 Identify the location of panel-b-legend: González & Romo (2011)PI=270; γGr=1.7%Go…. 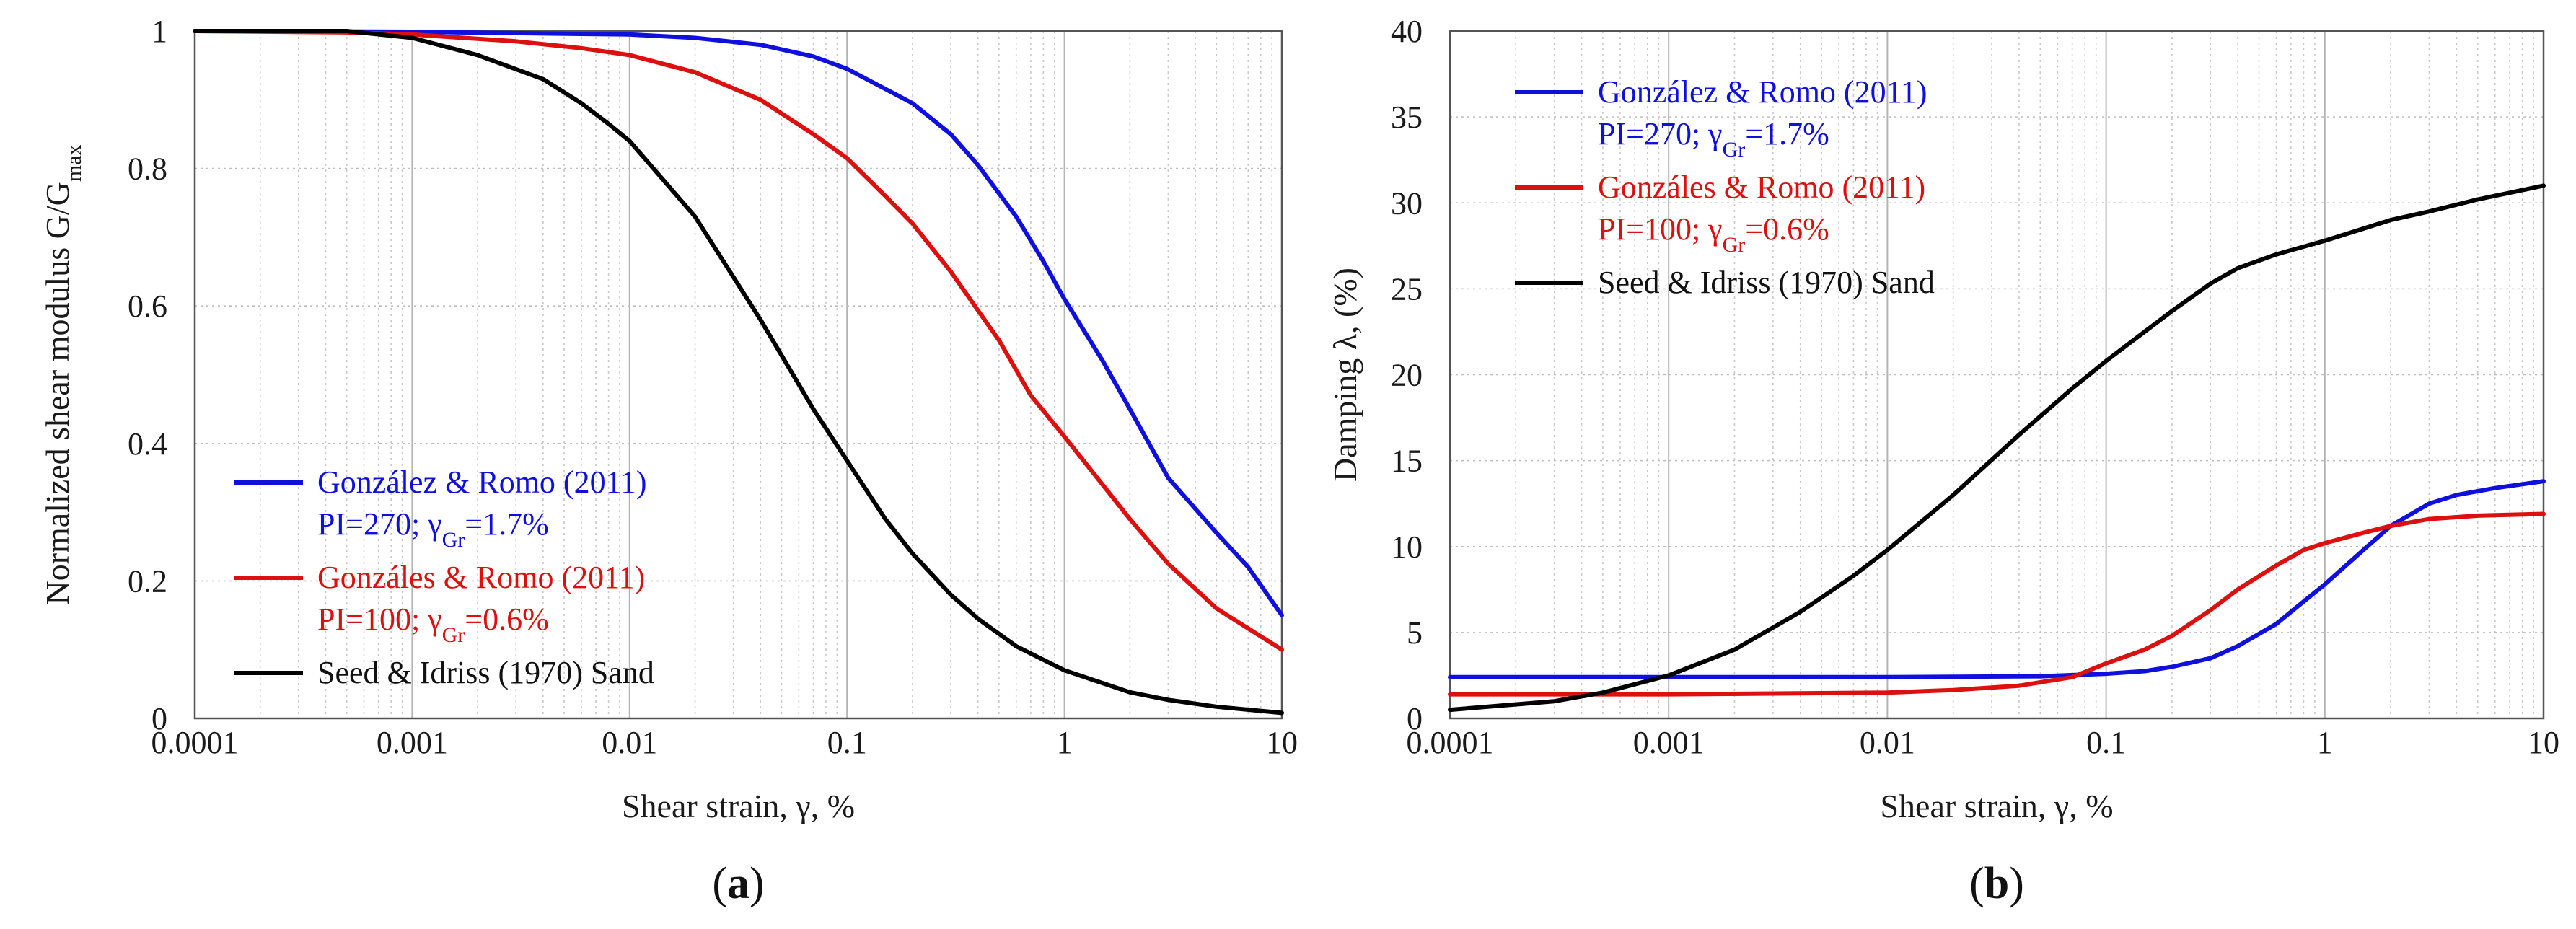
(1725, 187).